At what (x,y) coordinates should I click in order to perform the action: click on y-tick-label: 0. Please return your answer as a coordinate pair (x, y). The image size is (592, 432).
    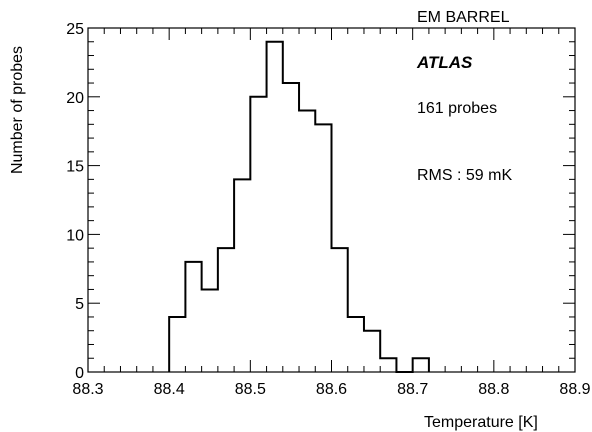
    Looking at the image, I should click on (79, 373).